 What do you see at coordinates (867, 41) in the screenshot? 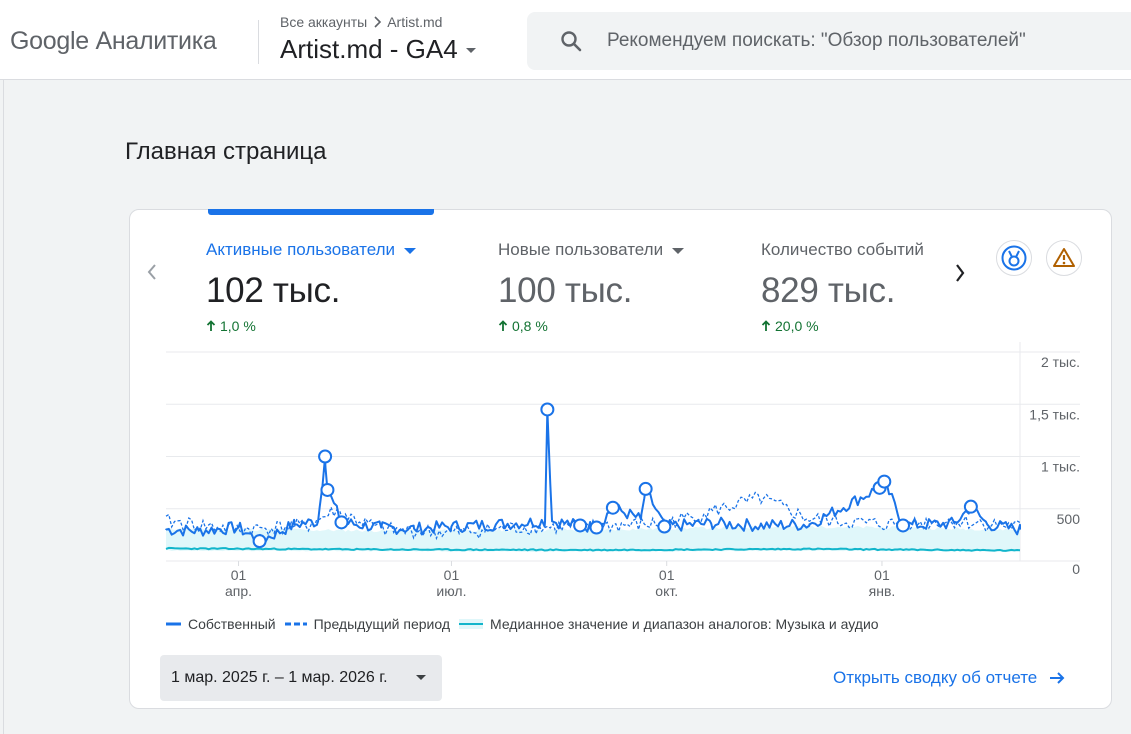
I see `search-input` at bounding box center [867, 41].